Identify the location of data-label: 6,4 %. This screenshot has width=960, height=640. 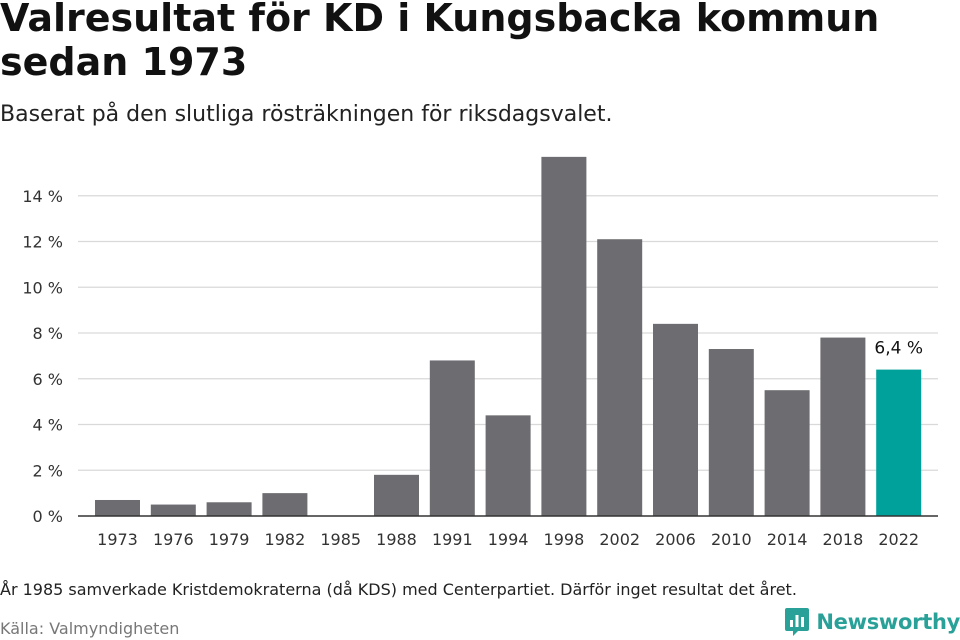
(898, 349).